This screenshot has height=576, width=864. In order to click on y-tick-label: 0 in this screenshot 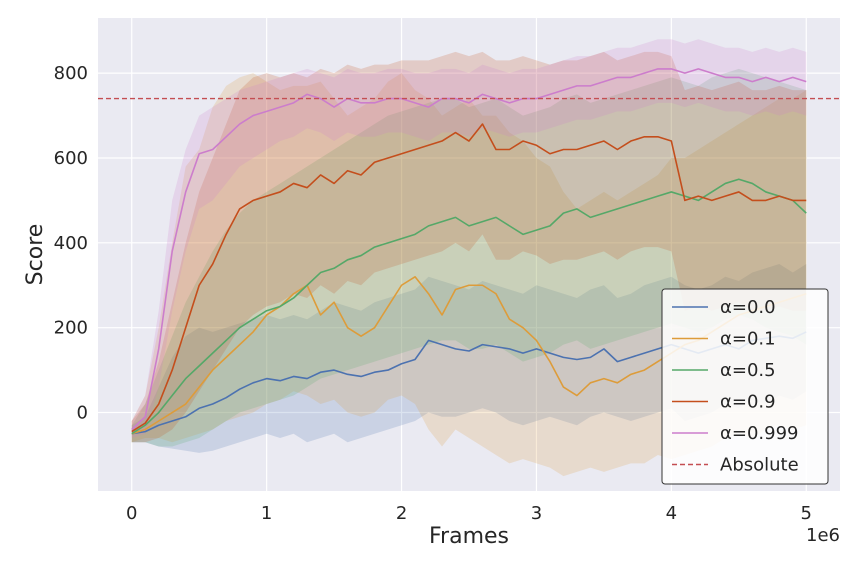, I will do `click(82, 413)`.